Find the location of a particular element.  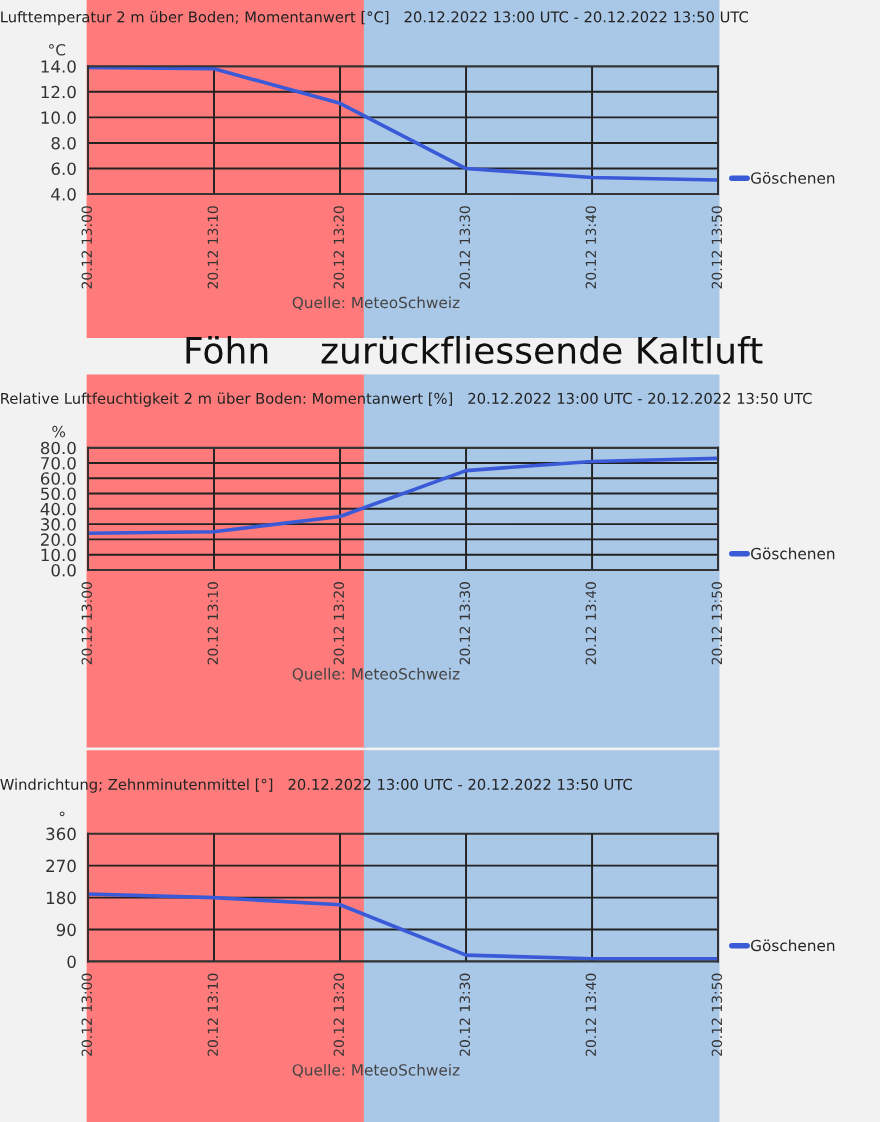

y-tick-label: 270 is located at coordinates (61, 866).